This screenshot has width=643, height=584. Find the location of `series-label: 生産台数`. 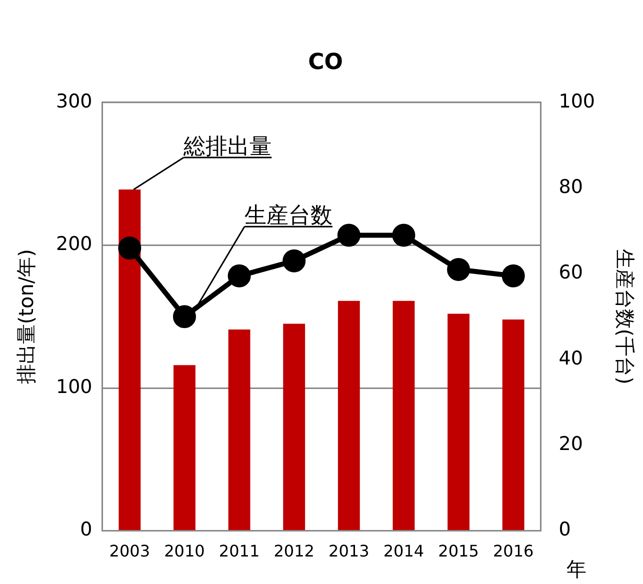

series-label: 生産台数 is located at coordinates (288, 216).